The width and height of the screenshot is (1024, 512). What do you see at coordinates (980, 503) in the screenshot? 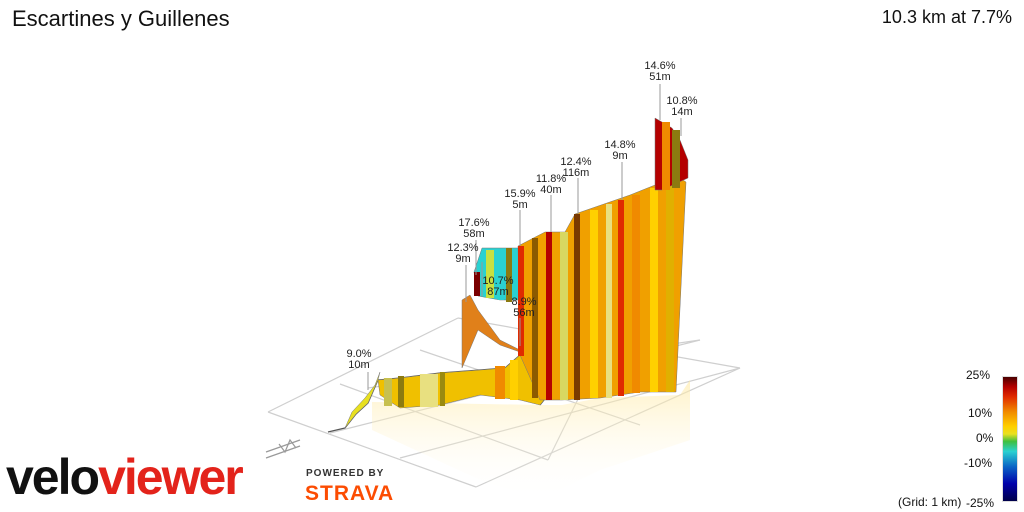
I see `legend-tick: -25%` at bounding box center [980, 503].